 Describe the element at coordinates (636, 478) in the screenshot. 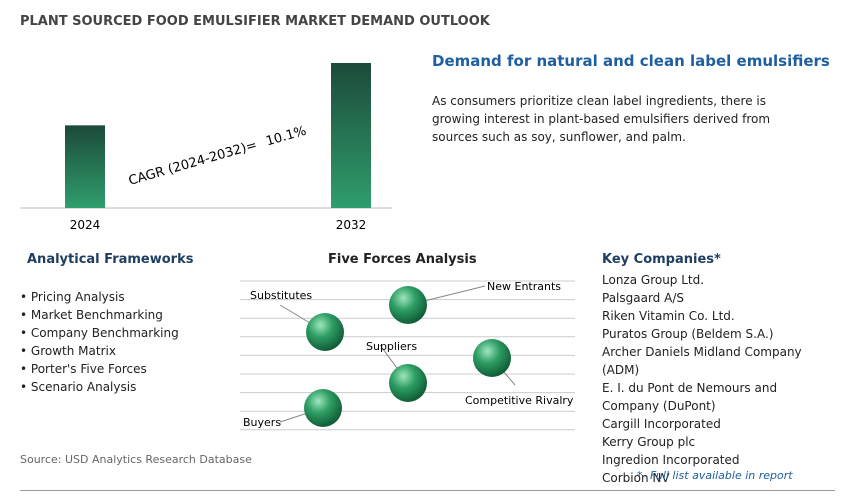

I see `item-text: Corbion NV` at that location.